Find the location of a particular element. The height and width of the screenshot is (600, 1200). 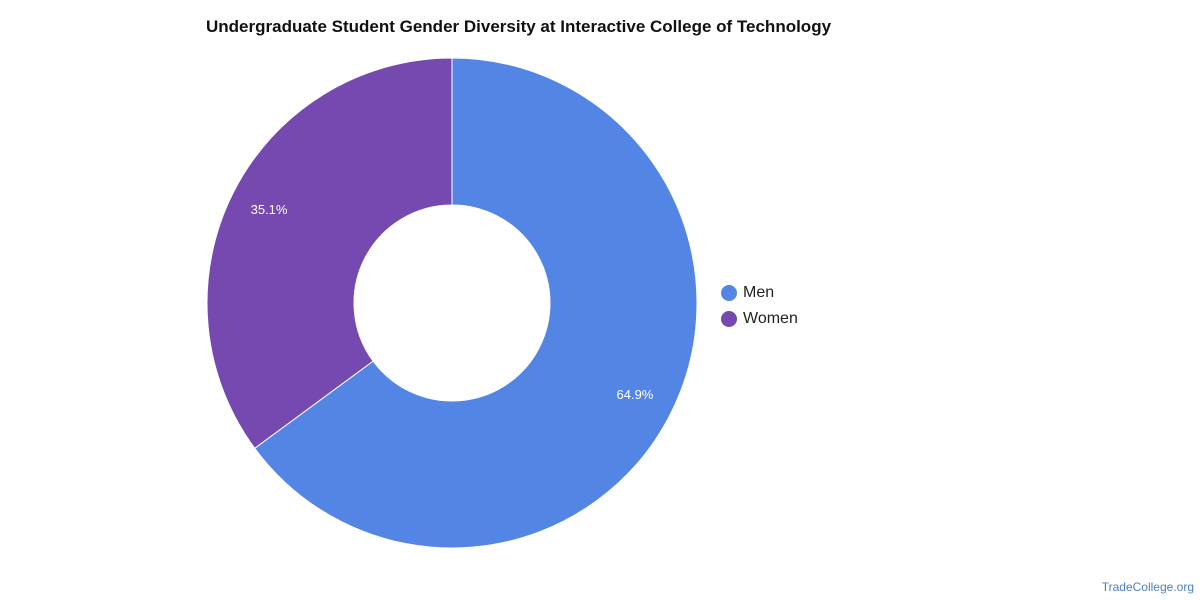

slice-women is located at coordinates (329, 253).